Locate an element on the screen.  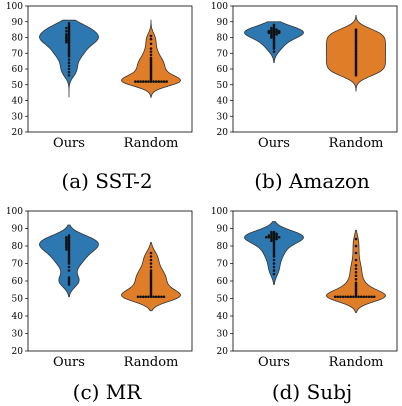
subplot-caption: (a) SST-2 is located at coordinates (106, 181).